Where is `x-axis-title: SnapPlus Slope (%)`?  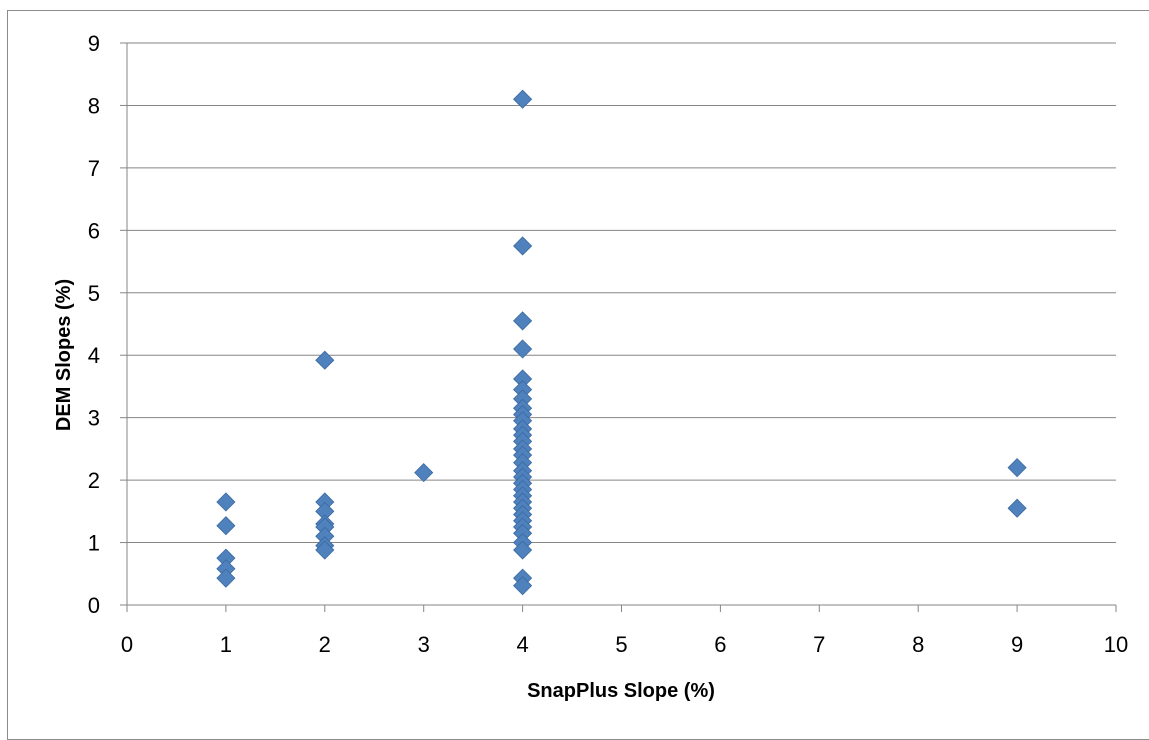 x-axis-title: SnapPlus Slope (%) is located at coordinates (621, 691).